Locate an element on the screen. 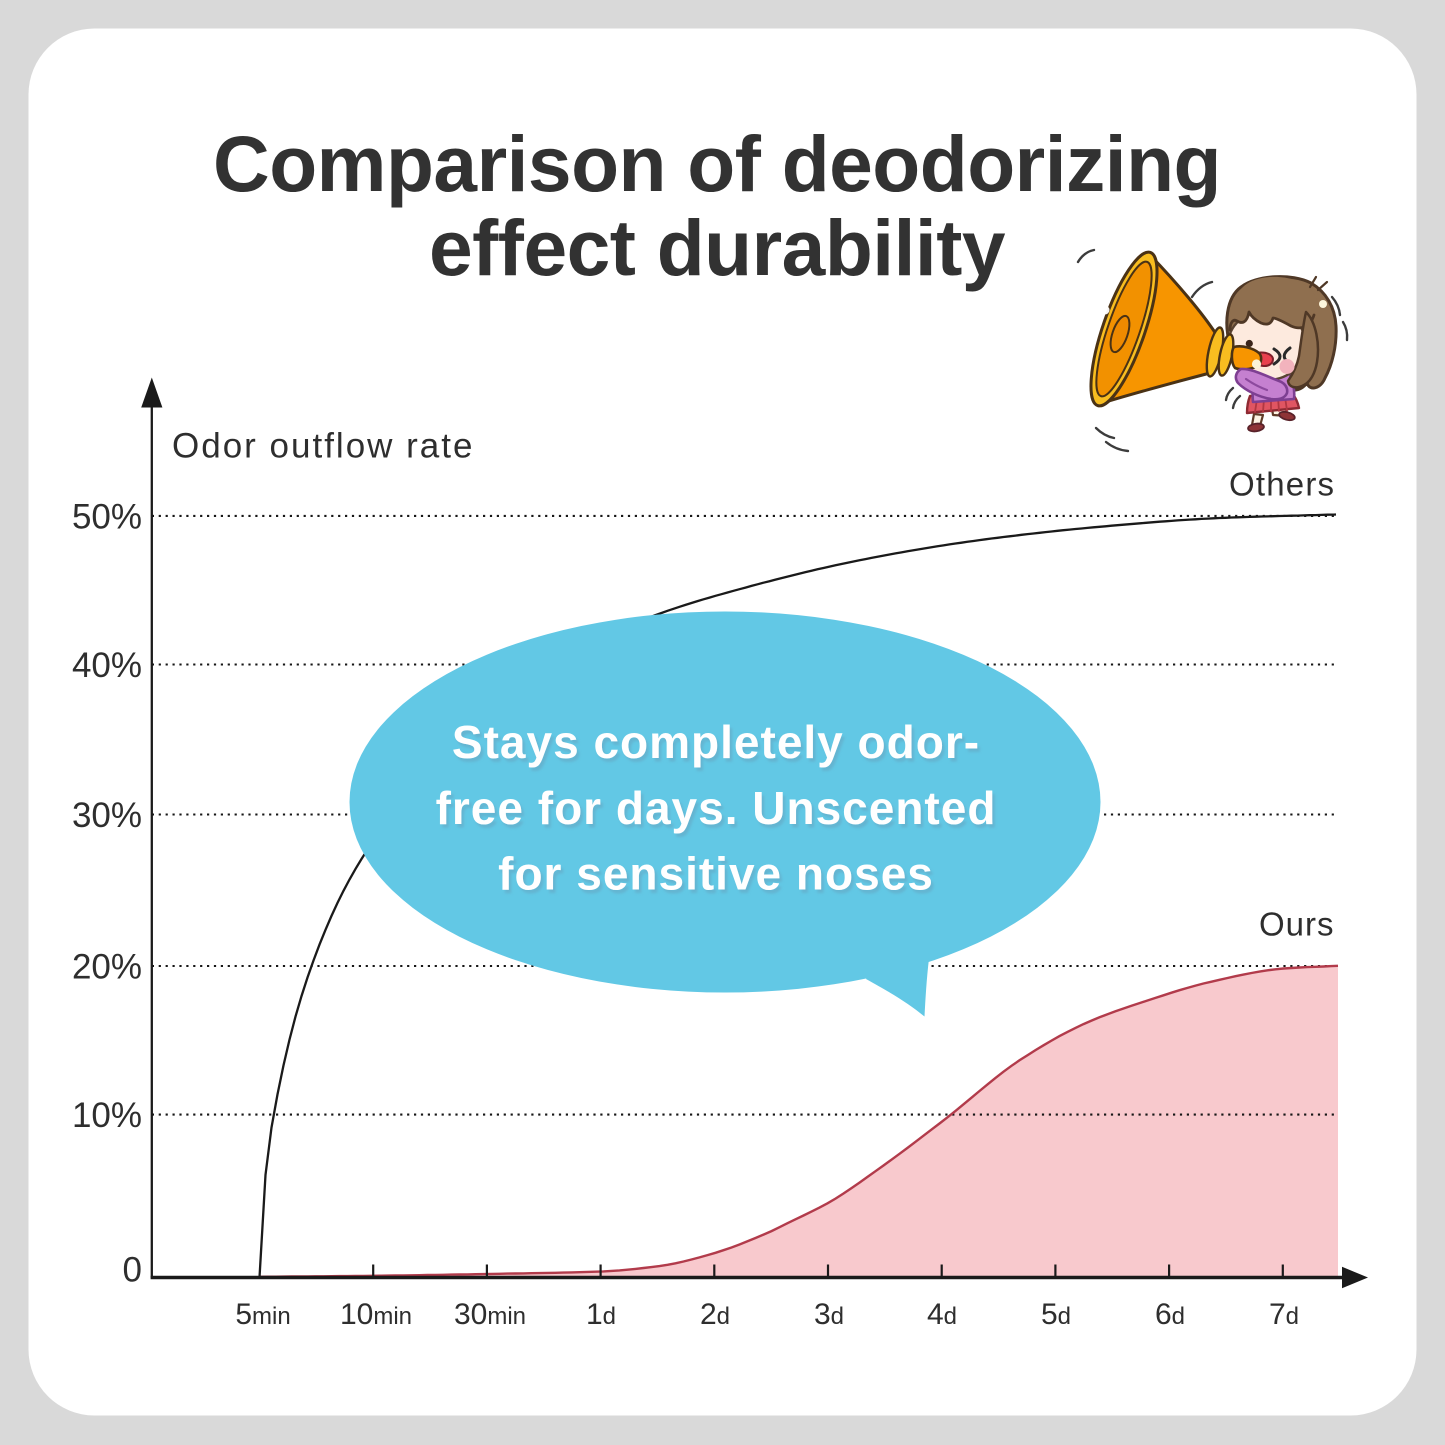 Image resolution: width=1445 pixels, height=1445 pixels. svg-text: 4d is located at coordinates (942, 1314).